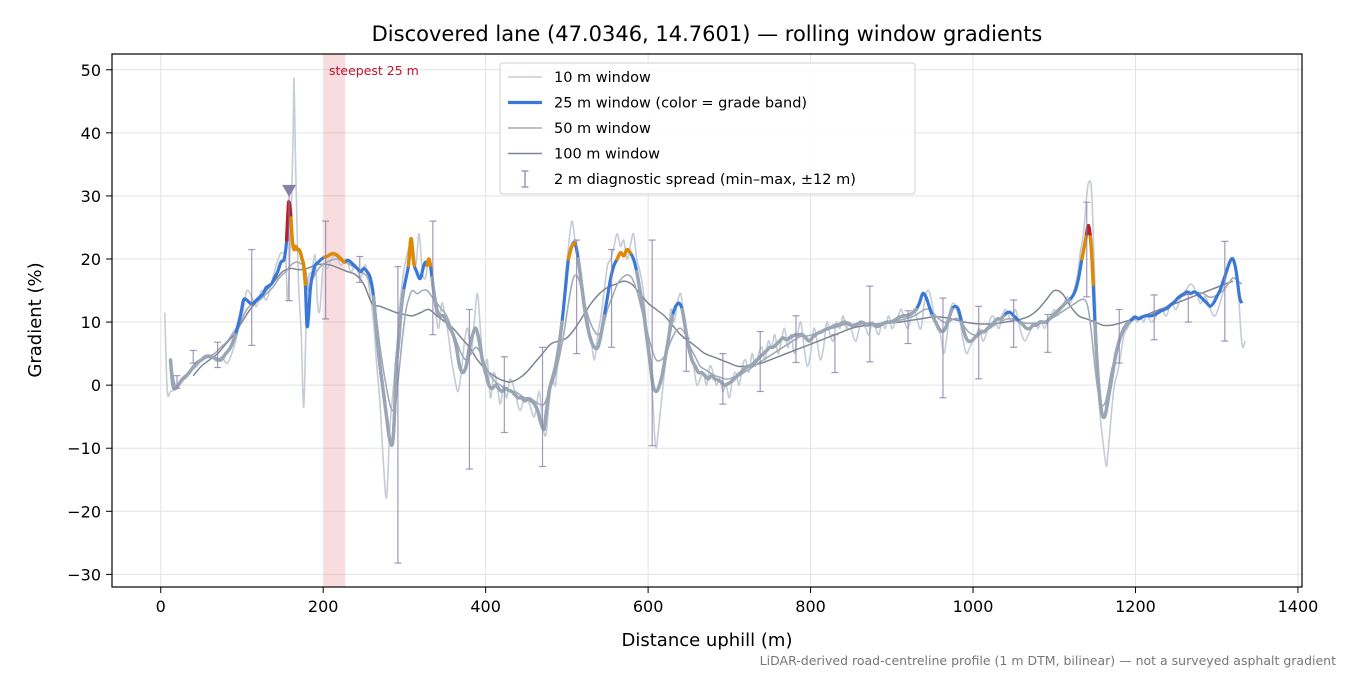 The height and width of the screenshot is (675, 1350). I want to click on x-tick-label: 800, so click(810, 606).